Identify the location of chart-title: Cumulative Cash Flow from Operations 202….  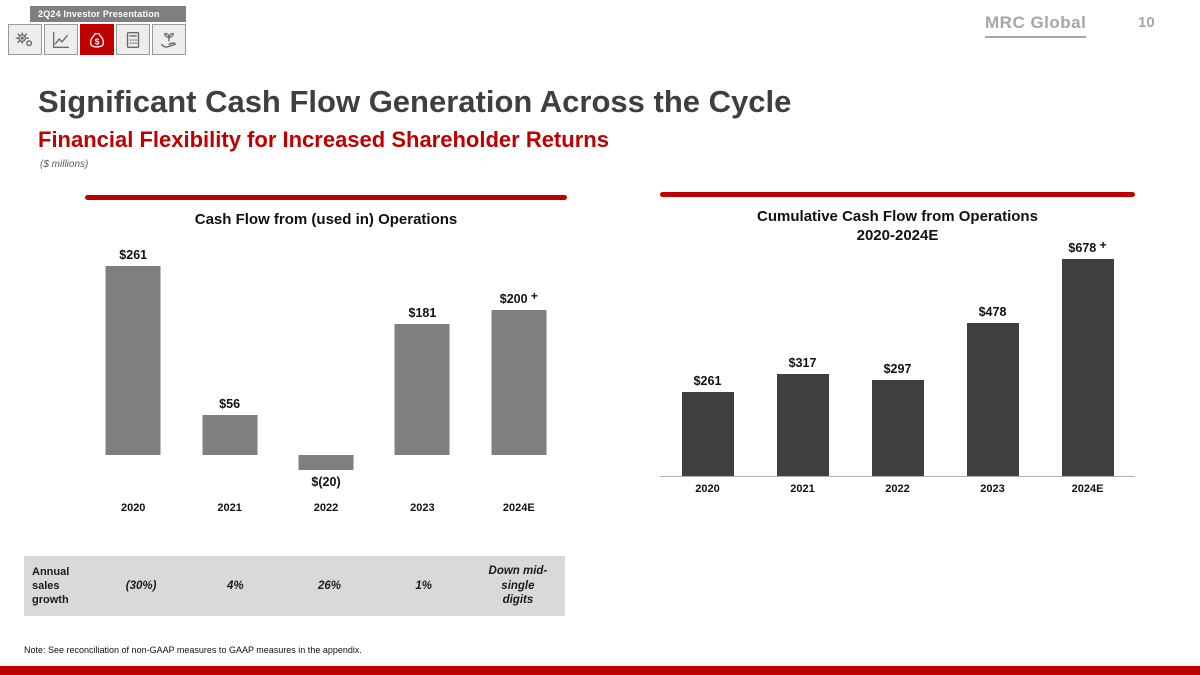
(897, 227).